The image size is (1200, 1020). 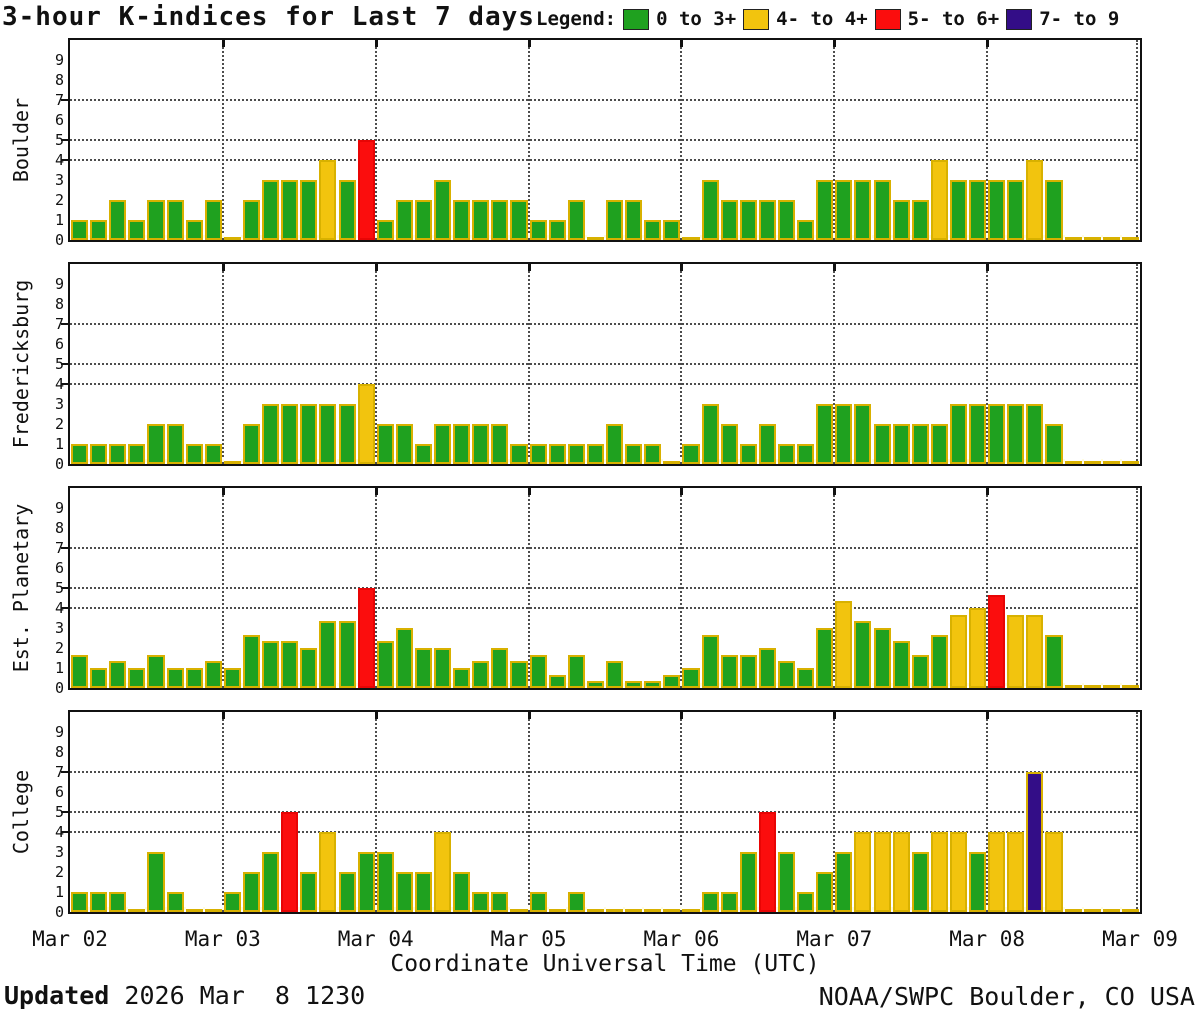 I want to click on y-tick-label-0: 0, so click(x=59, y=464).